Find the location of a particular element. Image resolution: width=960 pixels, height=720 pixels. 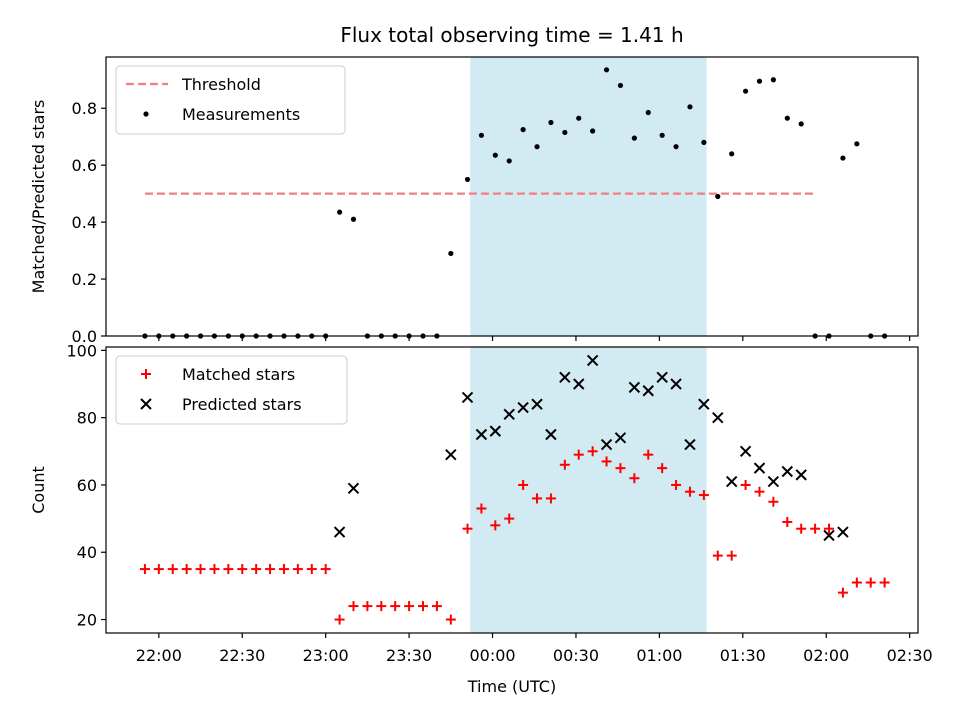

x-tick-label: 01:00 is located at coordinates (659, 655).